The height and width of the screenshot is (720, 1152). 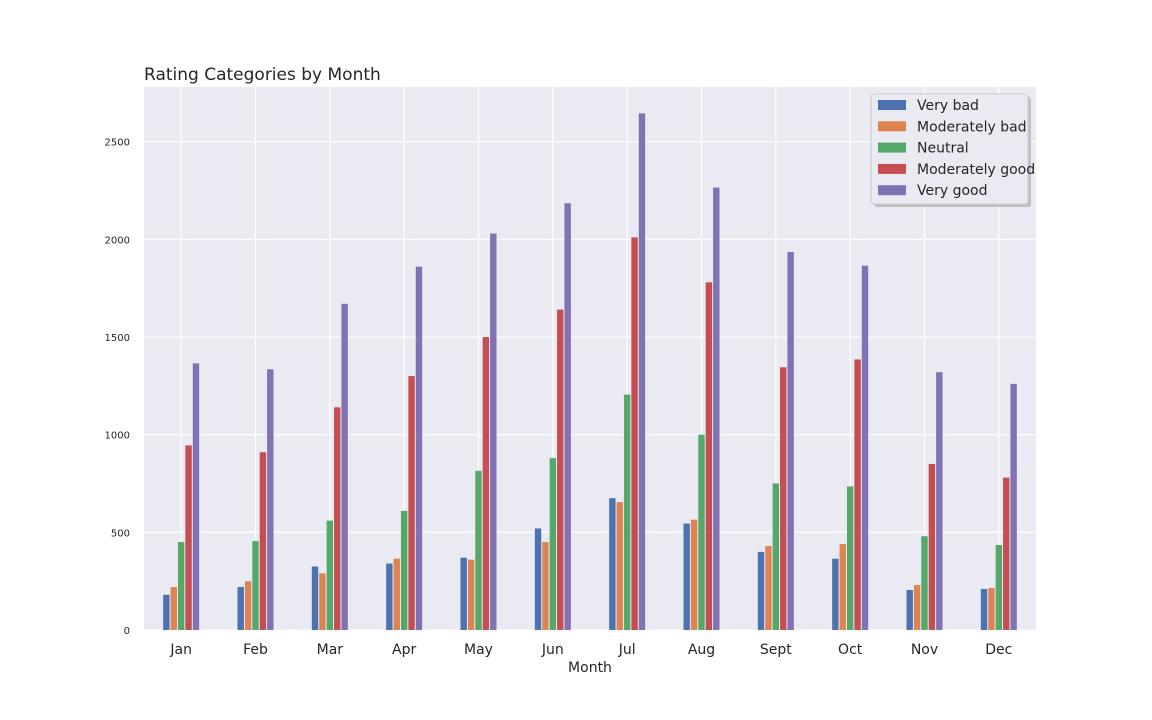 What do you see at coordinates (976, 170) in the screenshot?
I see `legend-label: Moderately good` at bounding box center [976, 170].